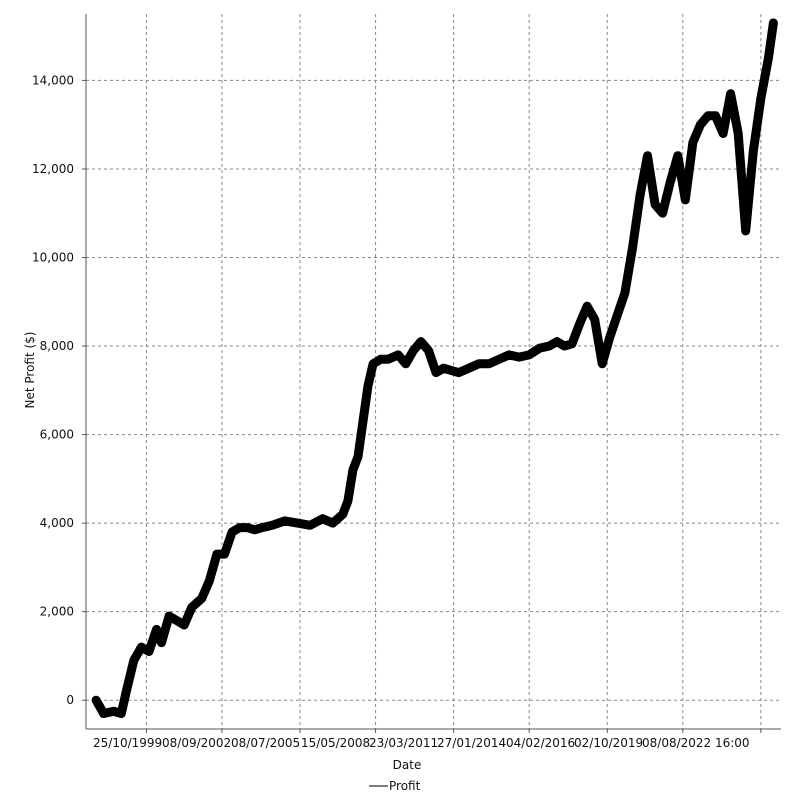 The image size is (802, 805). Describe the element at coordinates (696, 743) in the screenshot. I see `x-tick-label: 08/08/2022 16:00` at that location.